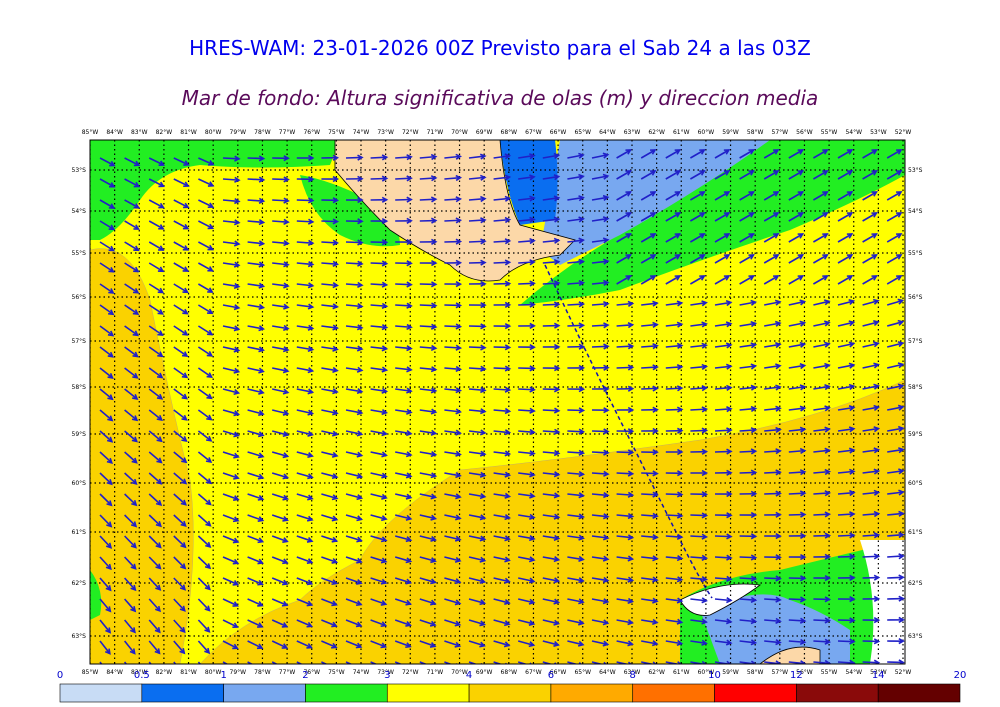 The height and width of the screenshot is (707, 1000). I want to click on lat-label-right: 58°S, so click(915, 387).